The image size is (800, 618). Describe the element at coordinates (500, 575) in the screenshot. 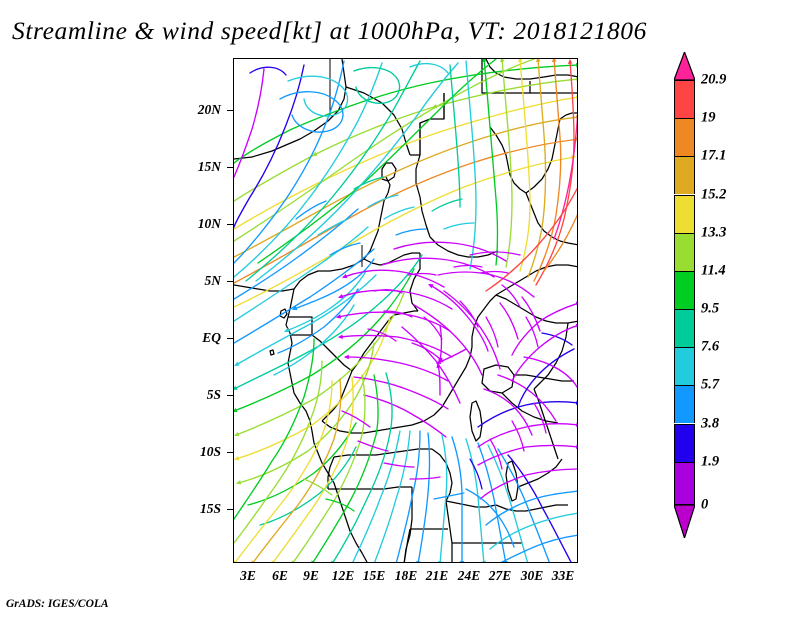

I see `axis-label-x: 27E` at that location.